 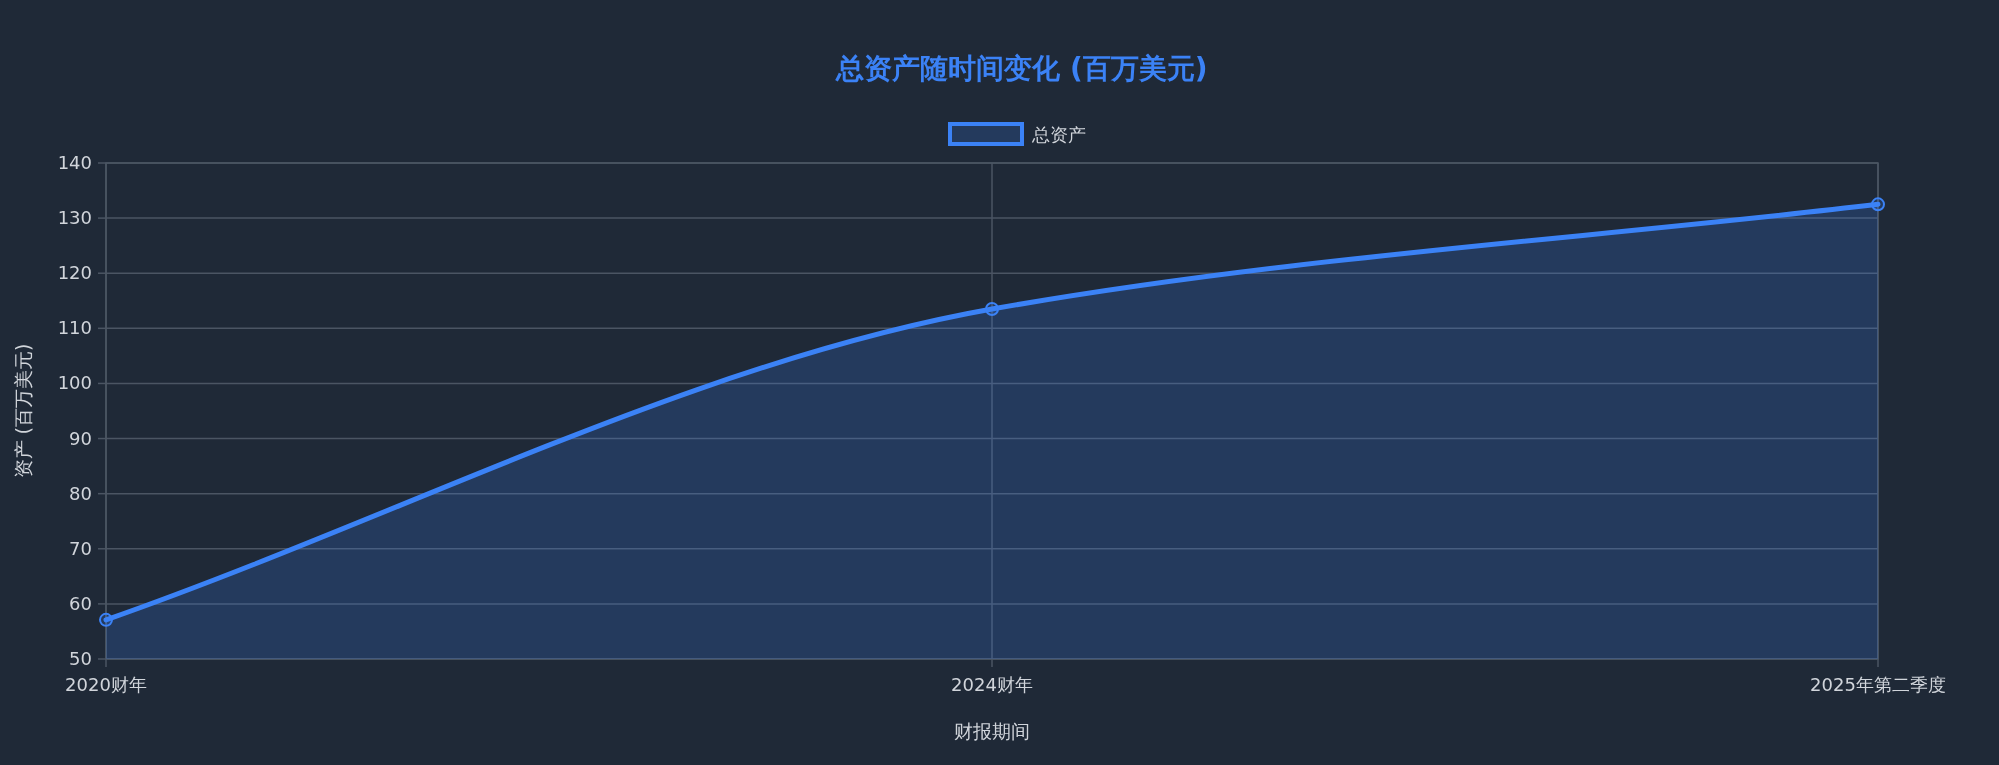 What do you see at coordinates (992, 731) in the screenshot?
I see `x-axis-title: 财报期间` at bounding box center [992, 731].